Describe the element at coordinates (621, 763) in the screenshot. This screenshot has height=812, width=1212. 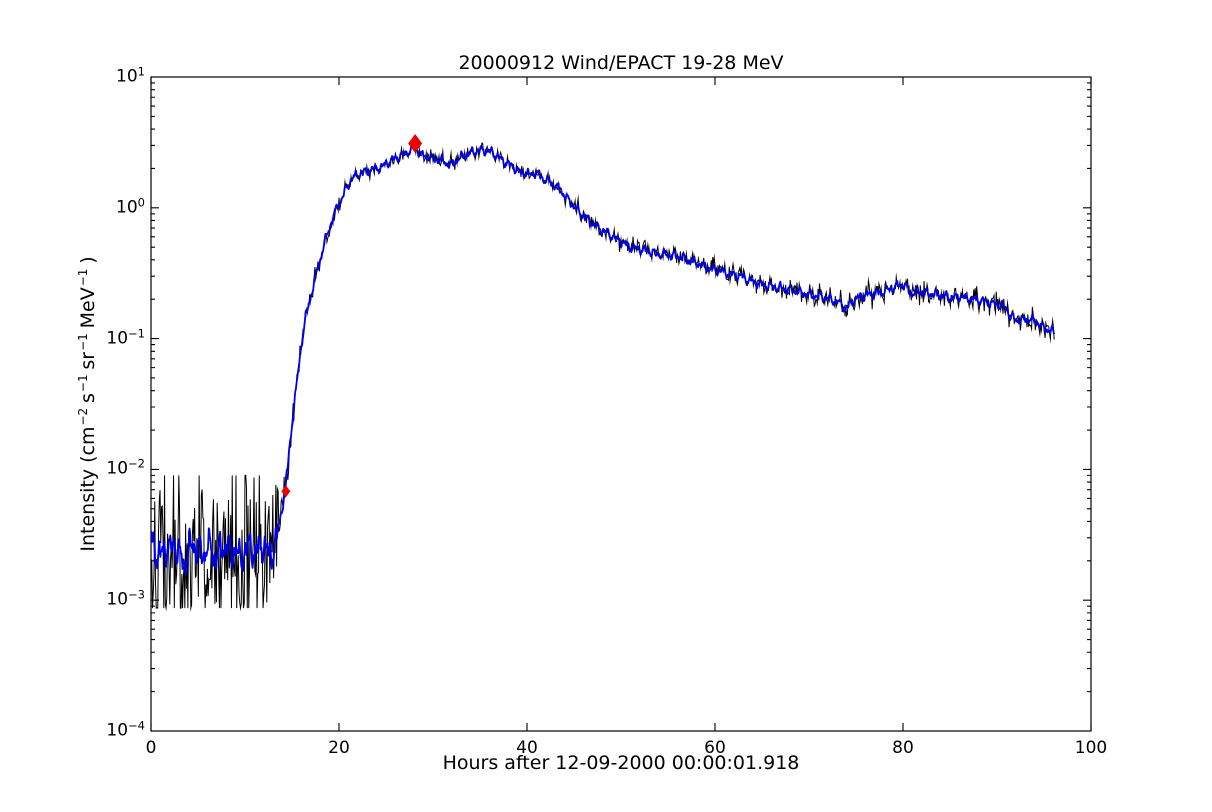
I see `x-axis-label: Hours after 12-09-2000 00:00:01.918` at that location.